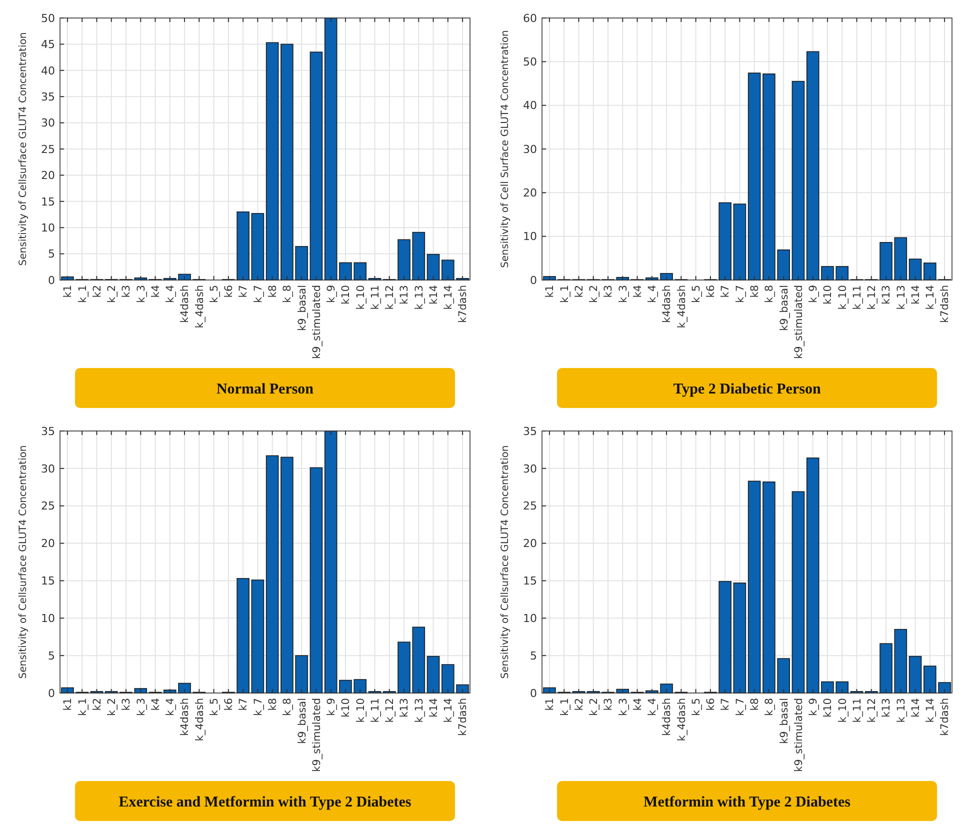 Image resolution: width=980 pixels, height=834 pixels. Describe the element at coordinates (747, 802) in the screenshot. I see `text: Metformin with Type 2 Diabetes` at that location.